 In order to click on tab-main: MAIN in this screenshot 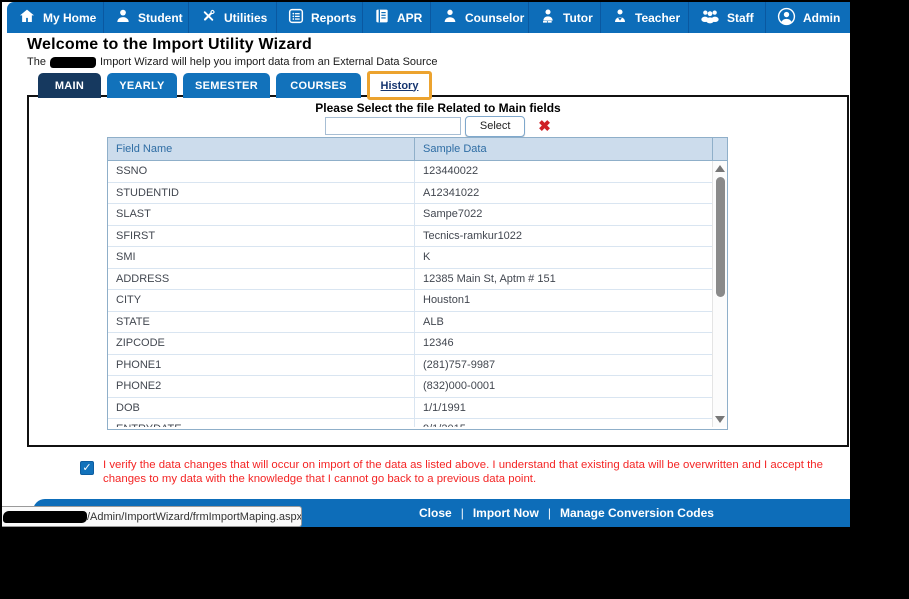, I will do `click(69, 85)`.